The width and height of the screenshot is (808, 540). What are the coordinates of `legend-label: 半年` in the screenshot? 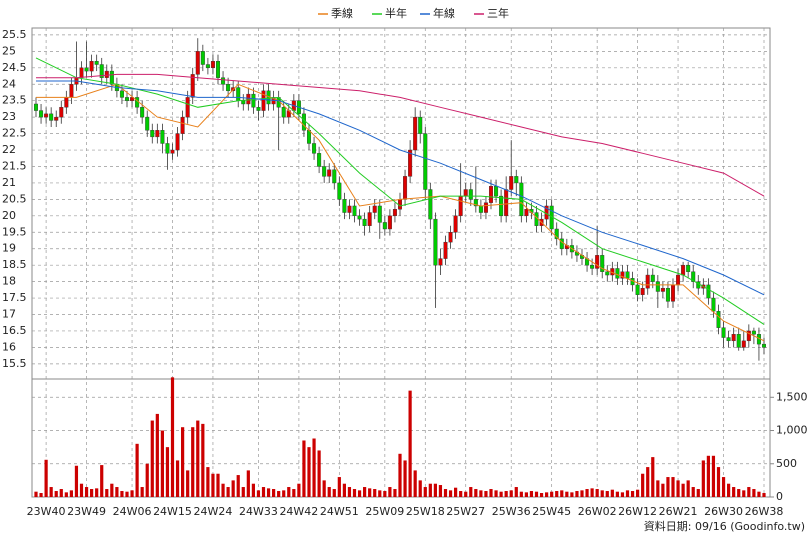 It's located at (396, 13).